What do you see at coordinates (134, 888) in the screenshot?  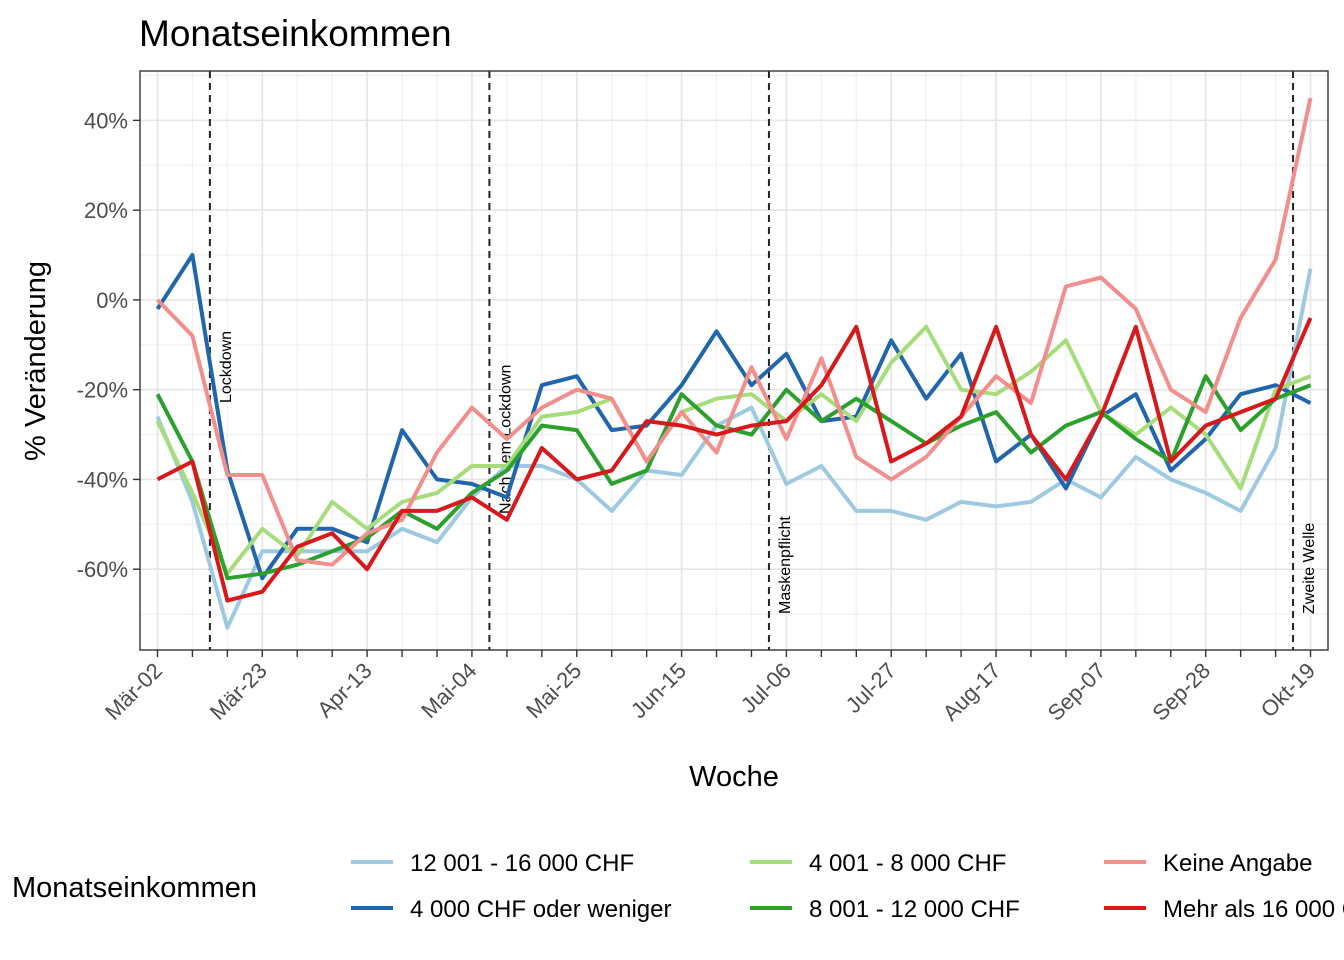 I see `legend-title: Monatseinkommen` at bounding box center [134, 888].